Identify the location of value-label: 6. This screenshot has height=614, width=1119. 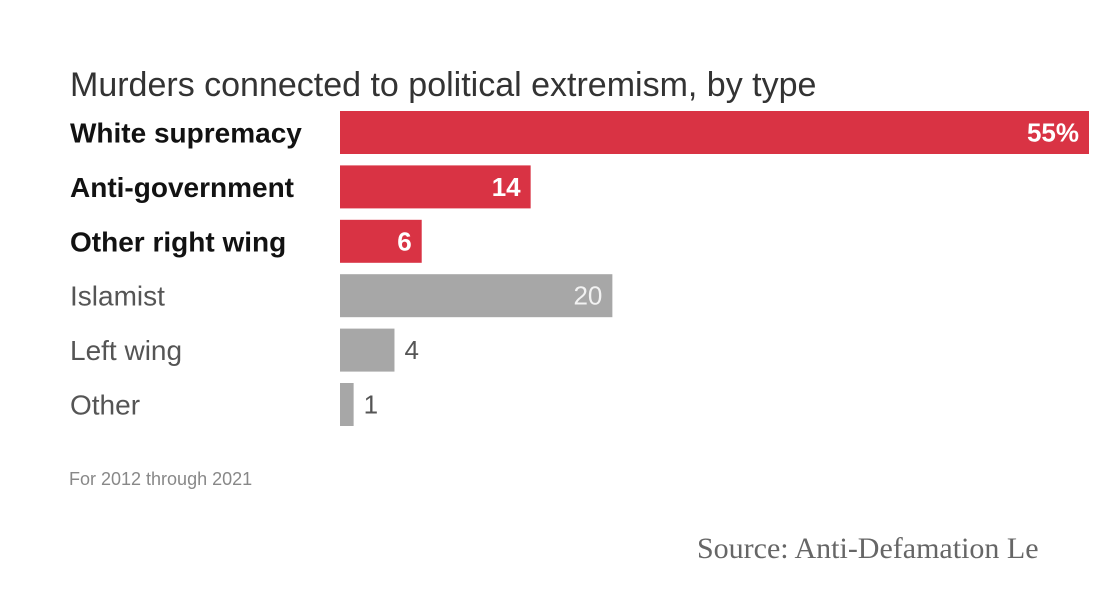
(404, 241).